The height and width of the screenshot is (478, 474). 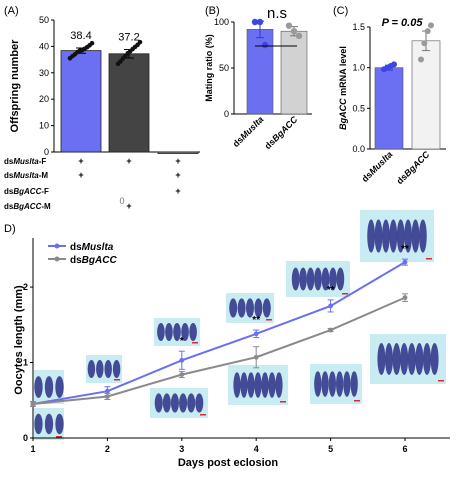 What do you see at coordinates (228, 463) in the screenshot?
I see `panel-d-xlabel: Days post eclosion` at bounding box center [228, 463].